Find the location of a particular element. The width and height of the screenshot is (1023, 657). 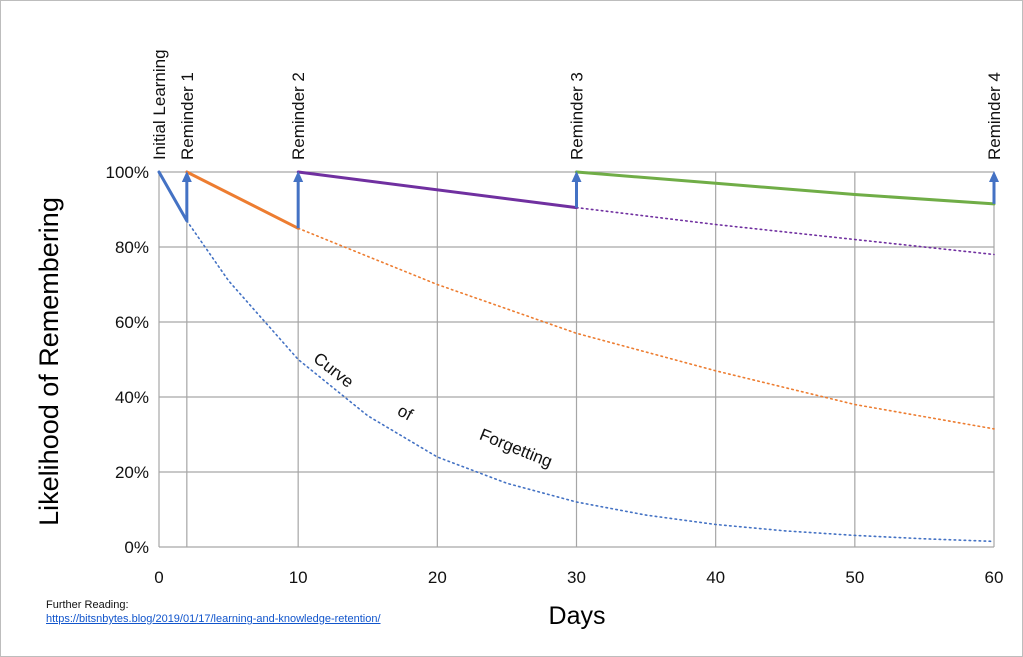

arrow-layer is located at coordinates (590, 200).